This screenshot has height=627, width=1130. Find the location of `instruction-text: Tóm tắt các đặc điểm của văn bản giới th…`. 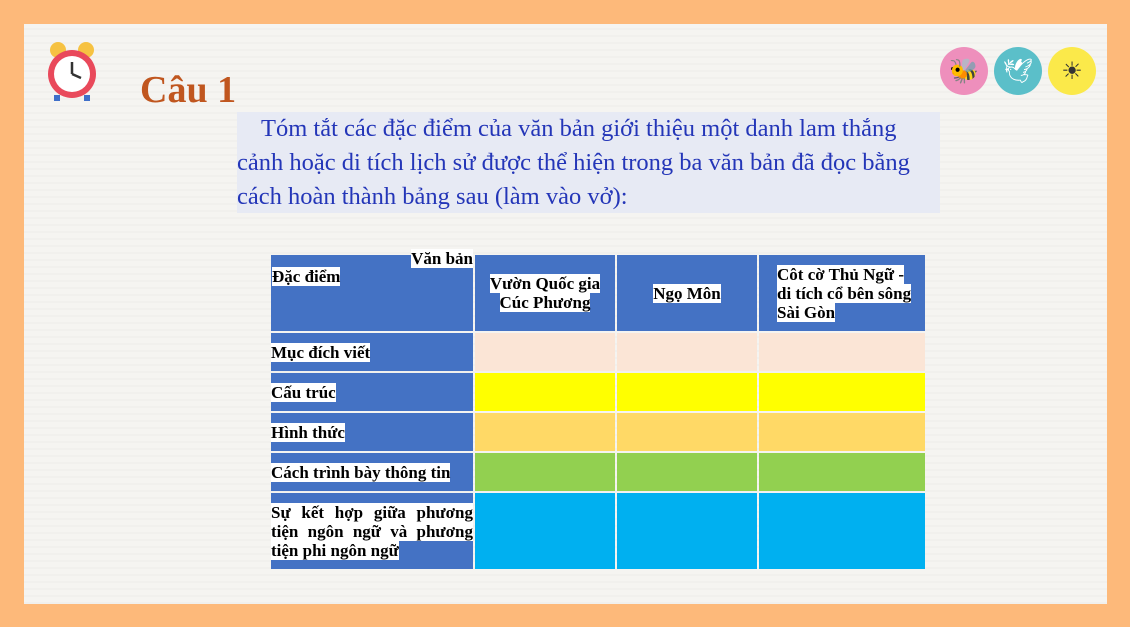

instruction-text: Tóm tắt các đặc điểm của văn bản giới th… is located at coordinates (588, 162).